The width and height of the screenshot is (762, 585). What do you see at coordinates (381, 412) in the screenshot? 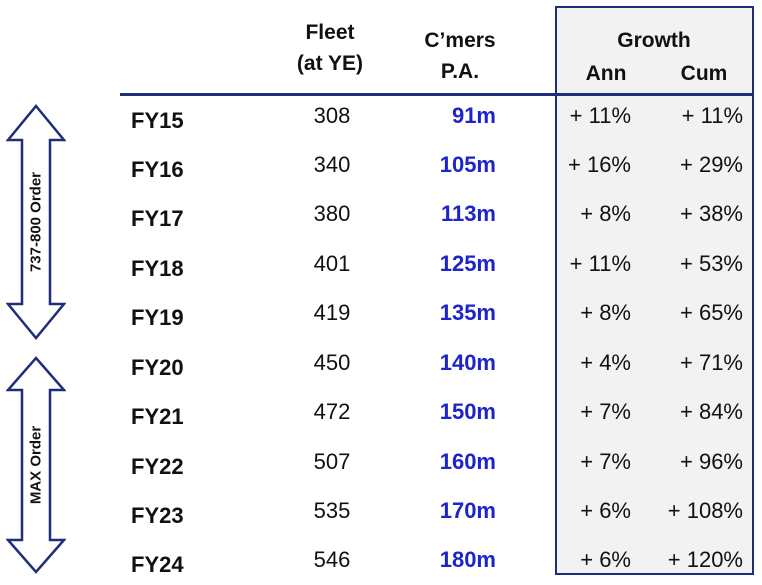
I see `table-row: FY21 472 150m + 7% + 84%` at bounding box center [381, 412].